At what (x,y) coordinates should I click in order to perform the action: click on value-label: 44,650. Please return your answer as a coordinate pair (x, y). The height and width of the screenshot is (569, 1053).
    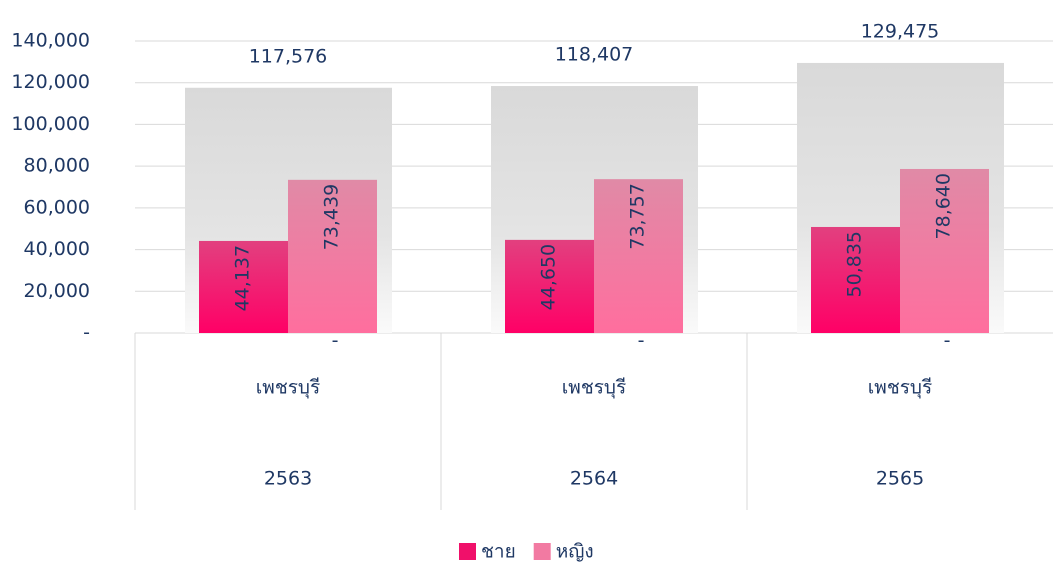
    Looking at the image, I should click on (549, 277).